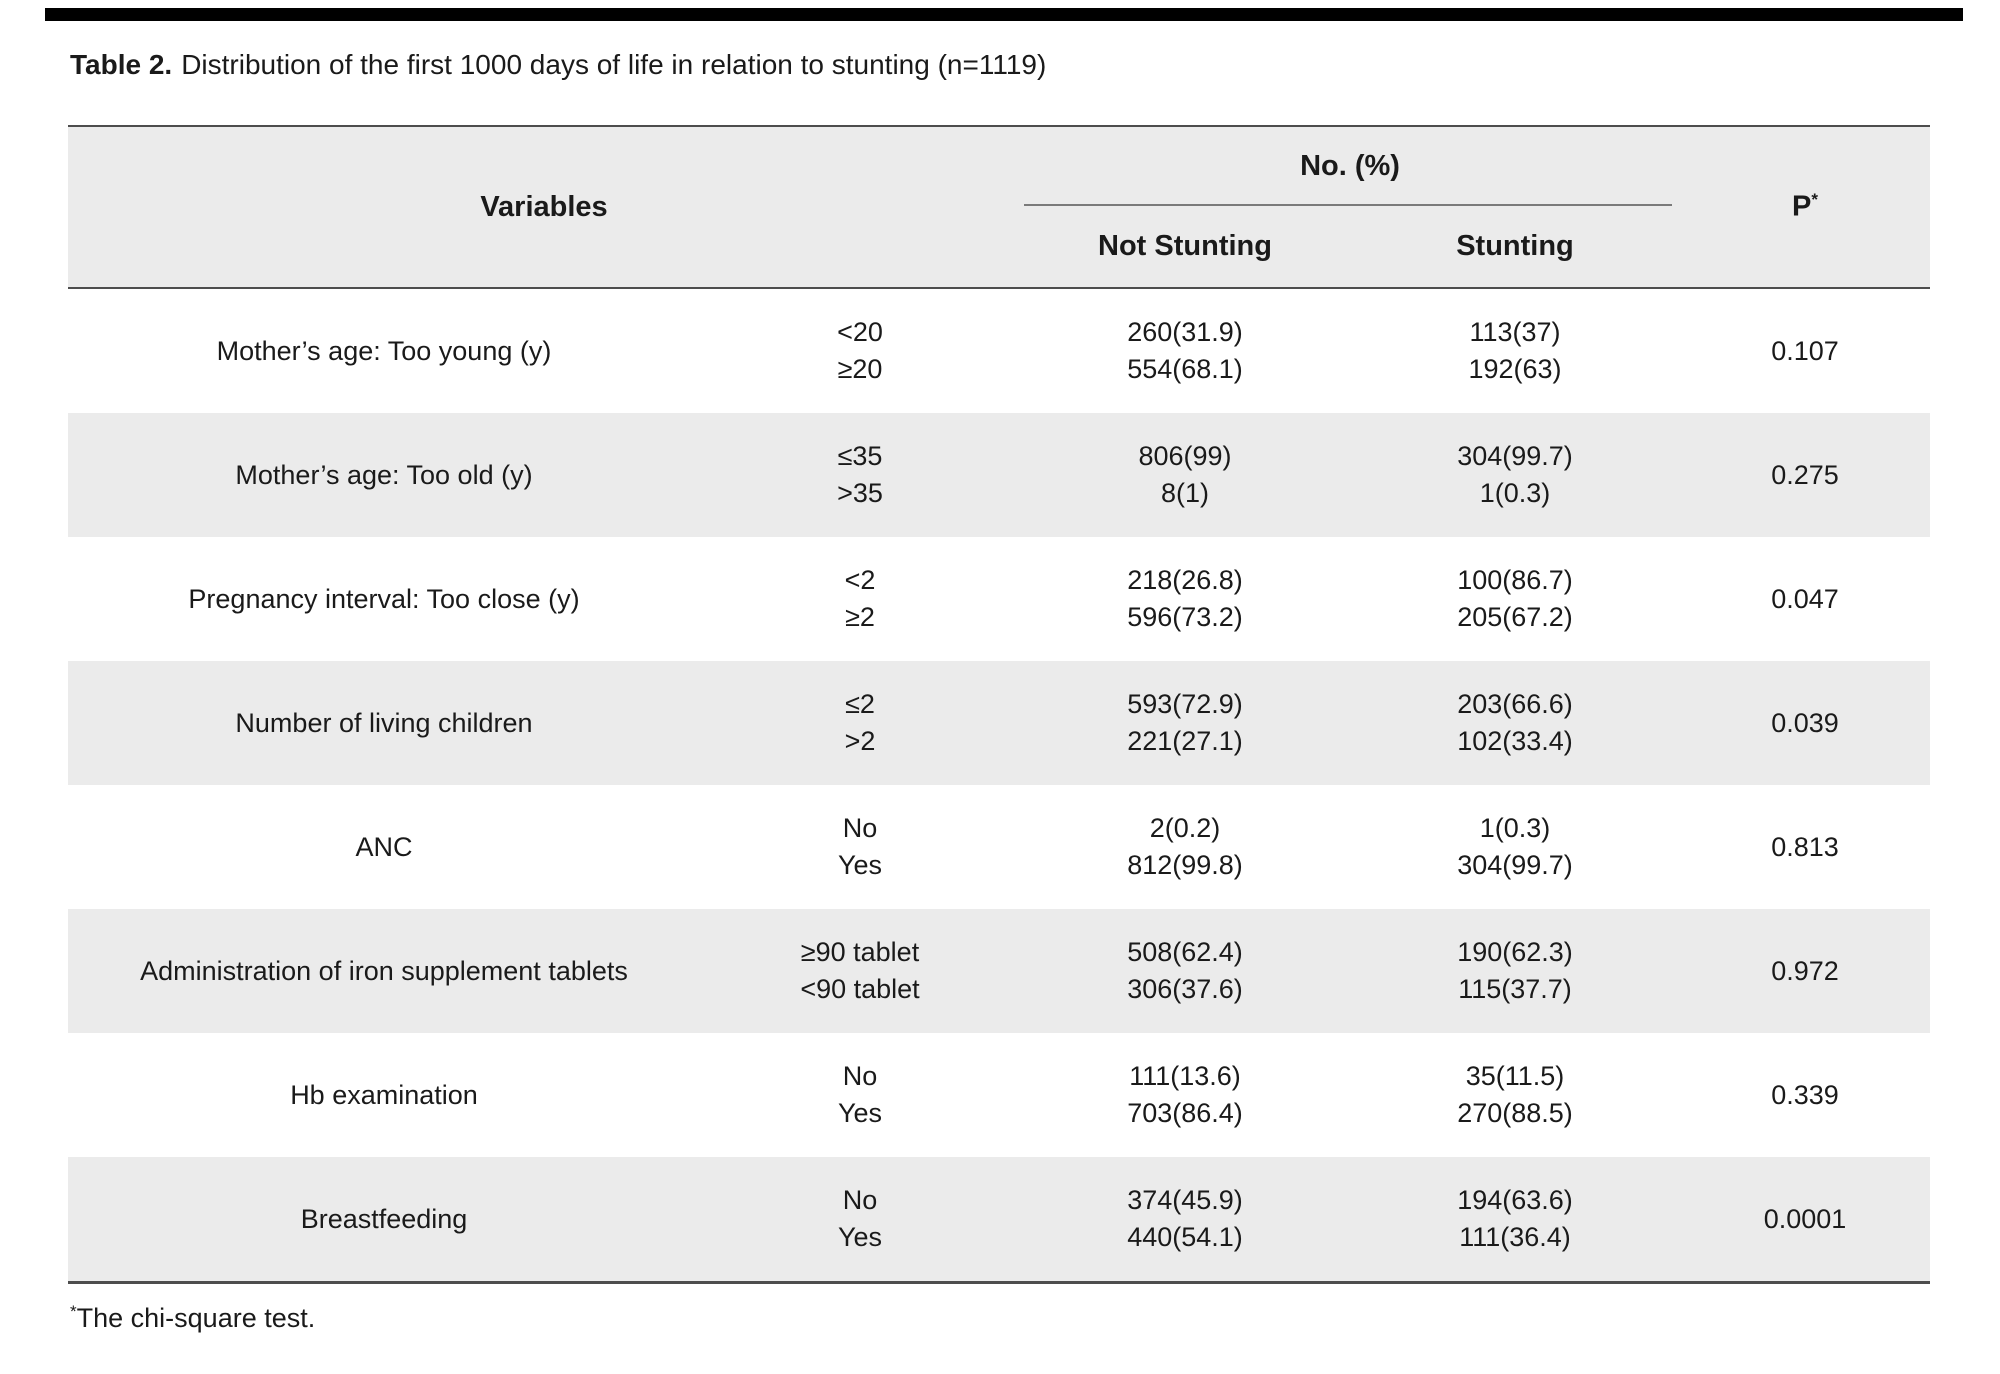  Describe the element at coordinates (1814, 200) in the screenshot. I see `p-superscript: *` at that location.